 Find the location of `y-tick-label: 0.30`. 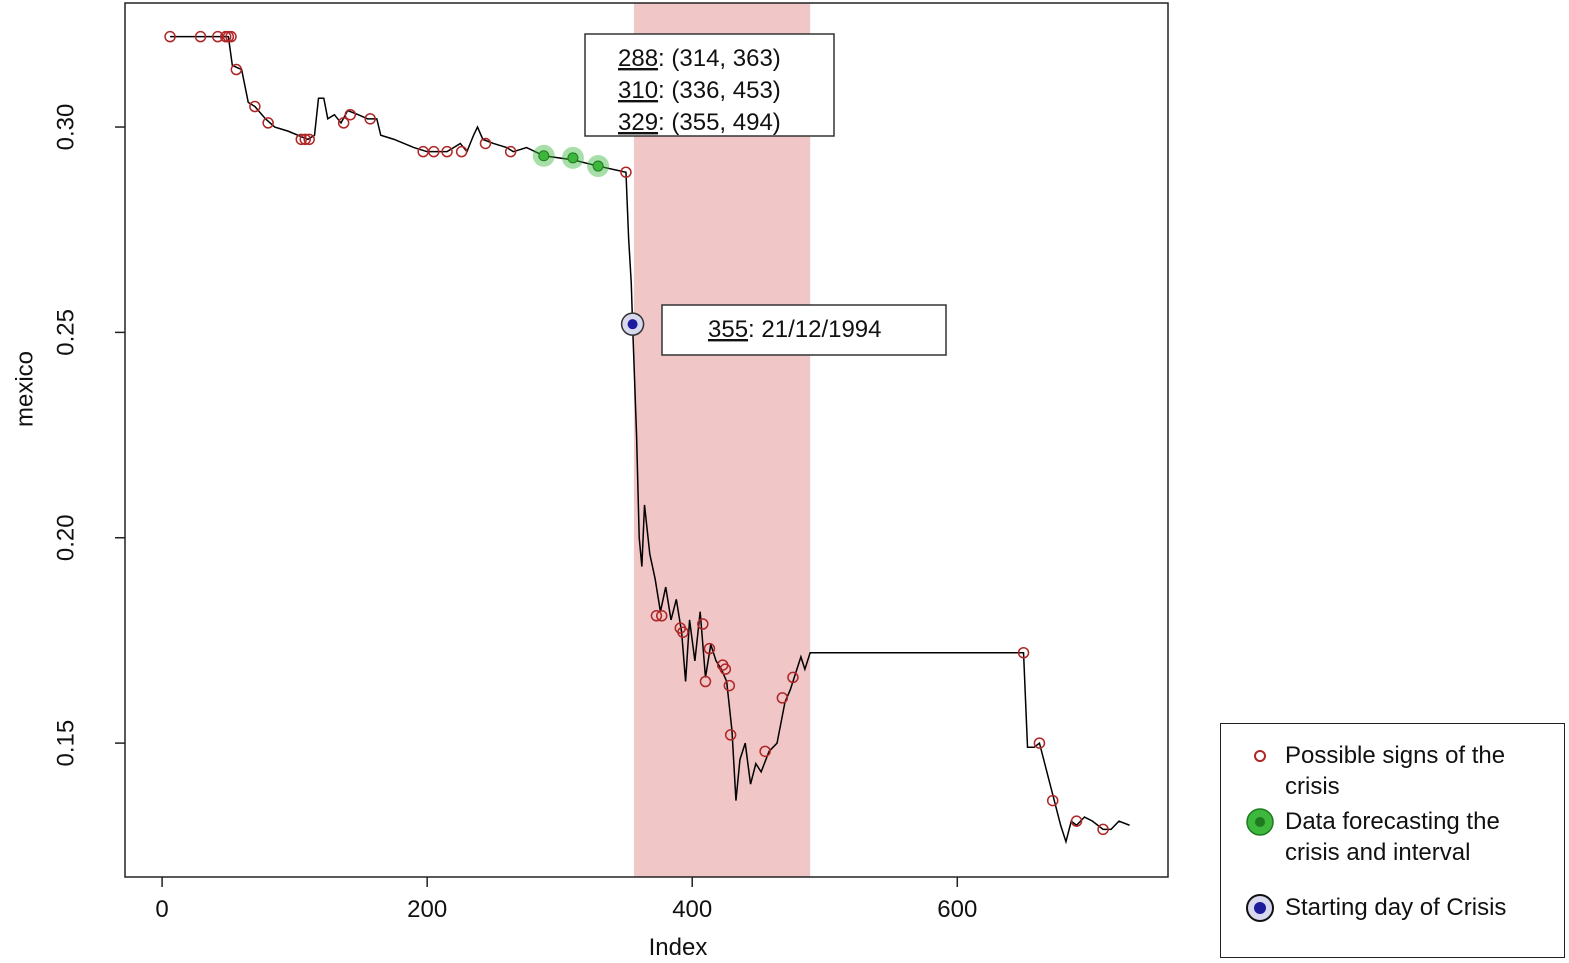

y-tick-label: 0.30 is located at coordinates (65, 127).